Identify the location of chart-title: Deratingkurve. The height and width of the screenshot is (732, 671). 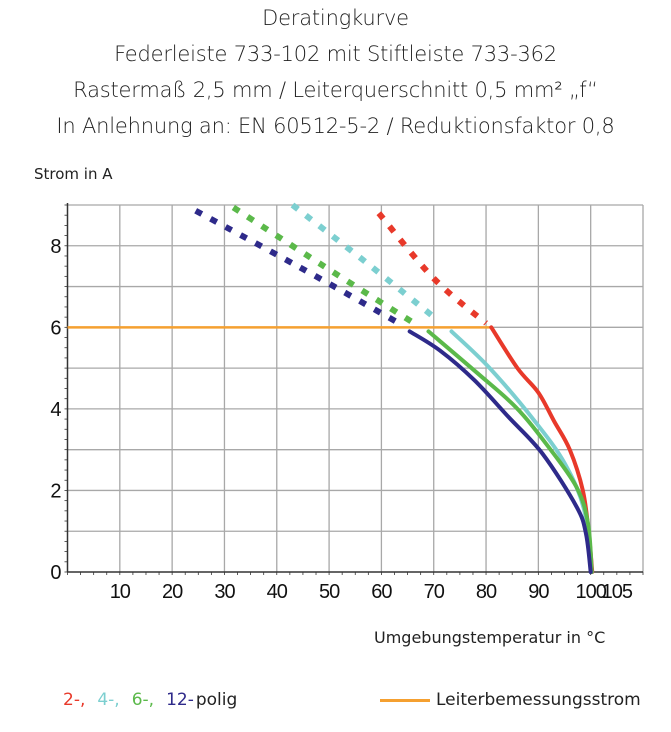
(335, 18).